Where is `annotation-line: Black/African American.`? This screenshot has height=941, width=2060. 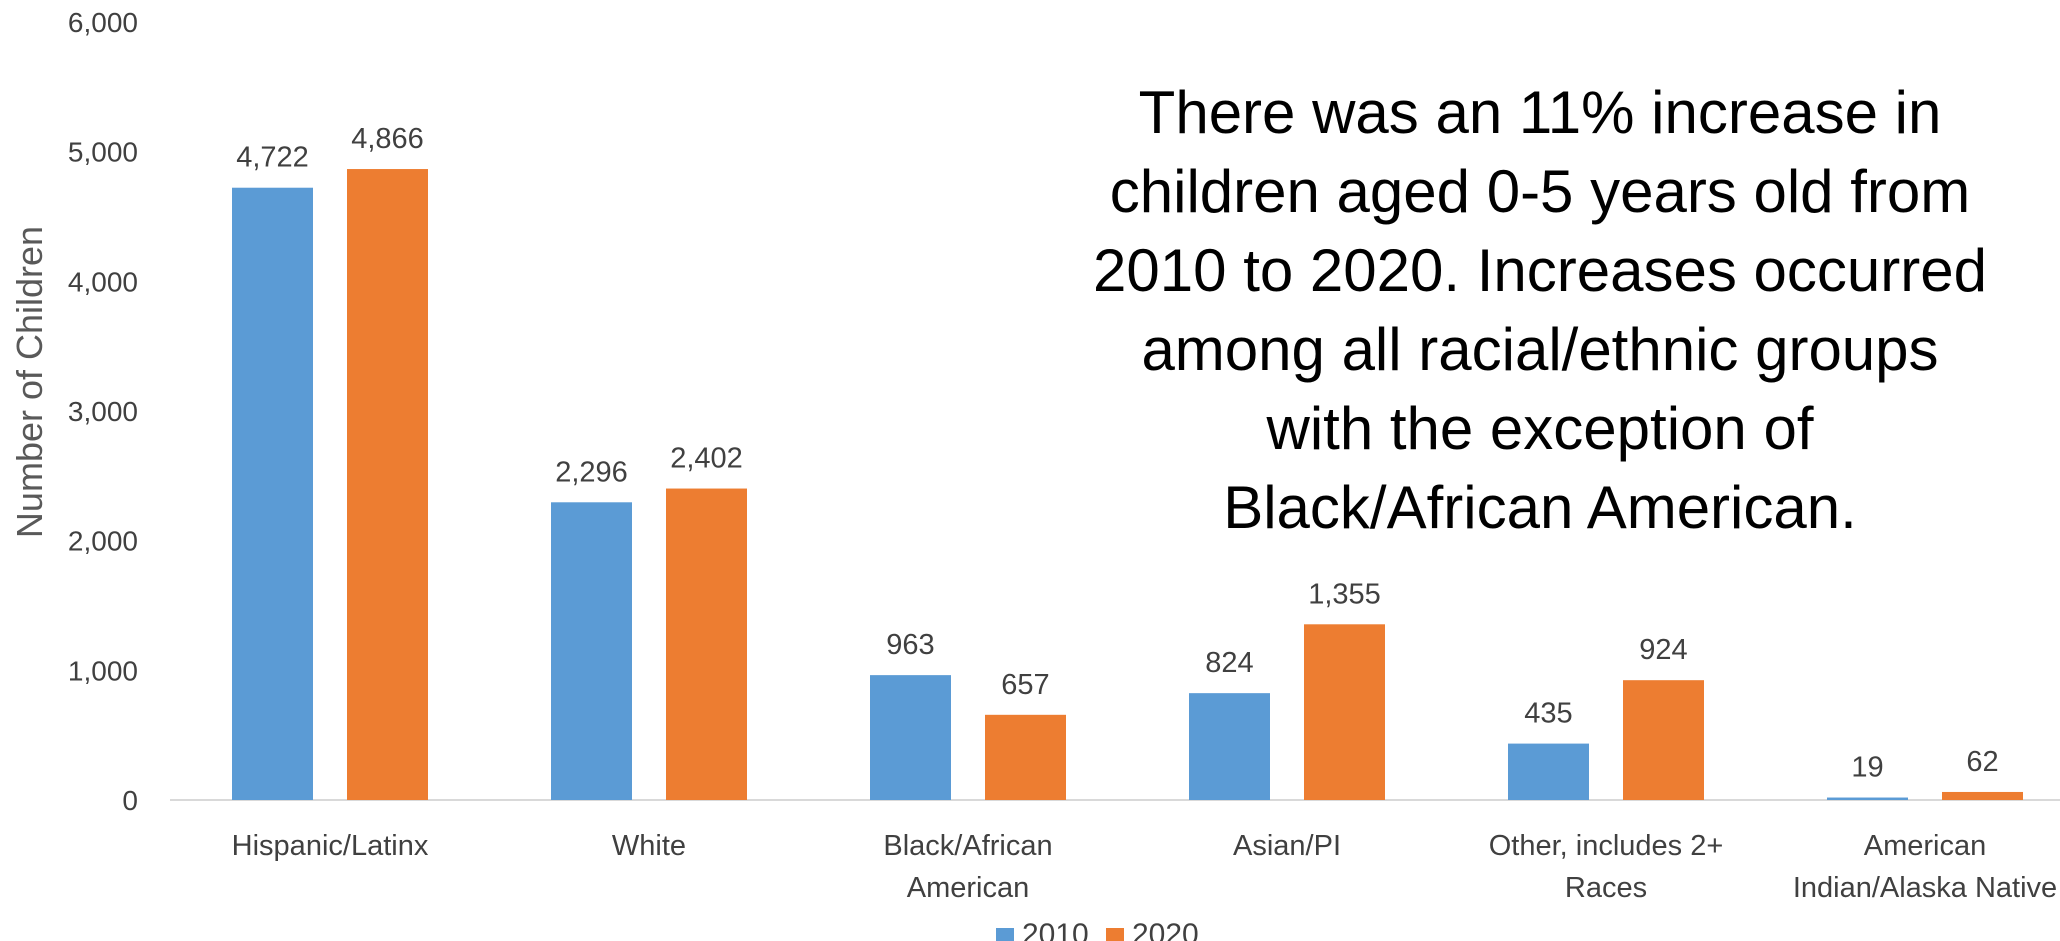 annotation-line: Black/African American. is located at coordinates (1540, 507).